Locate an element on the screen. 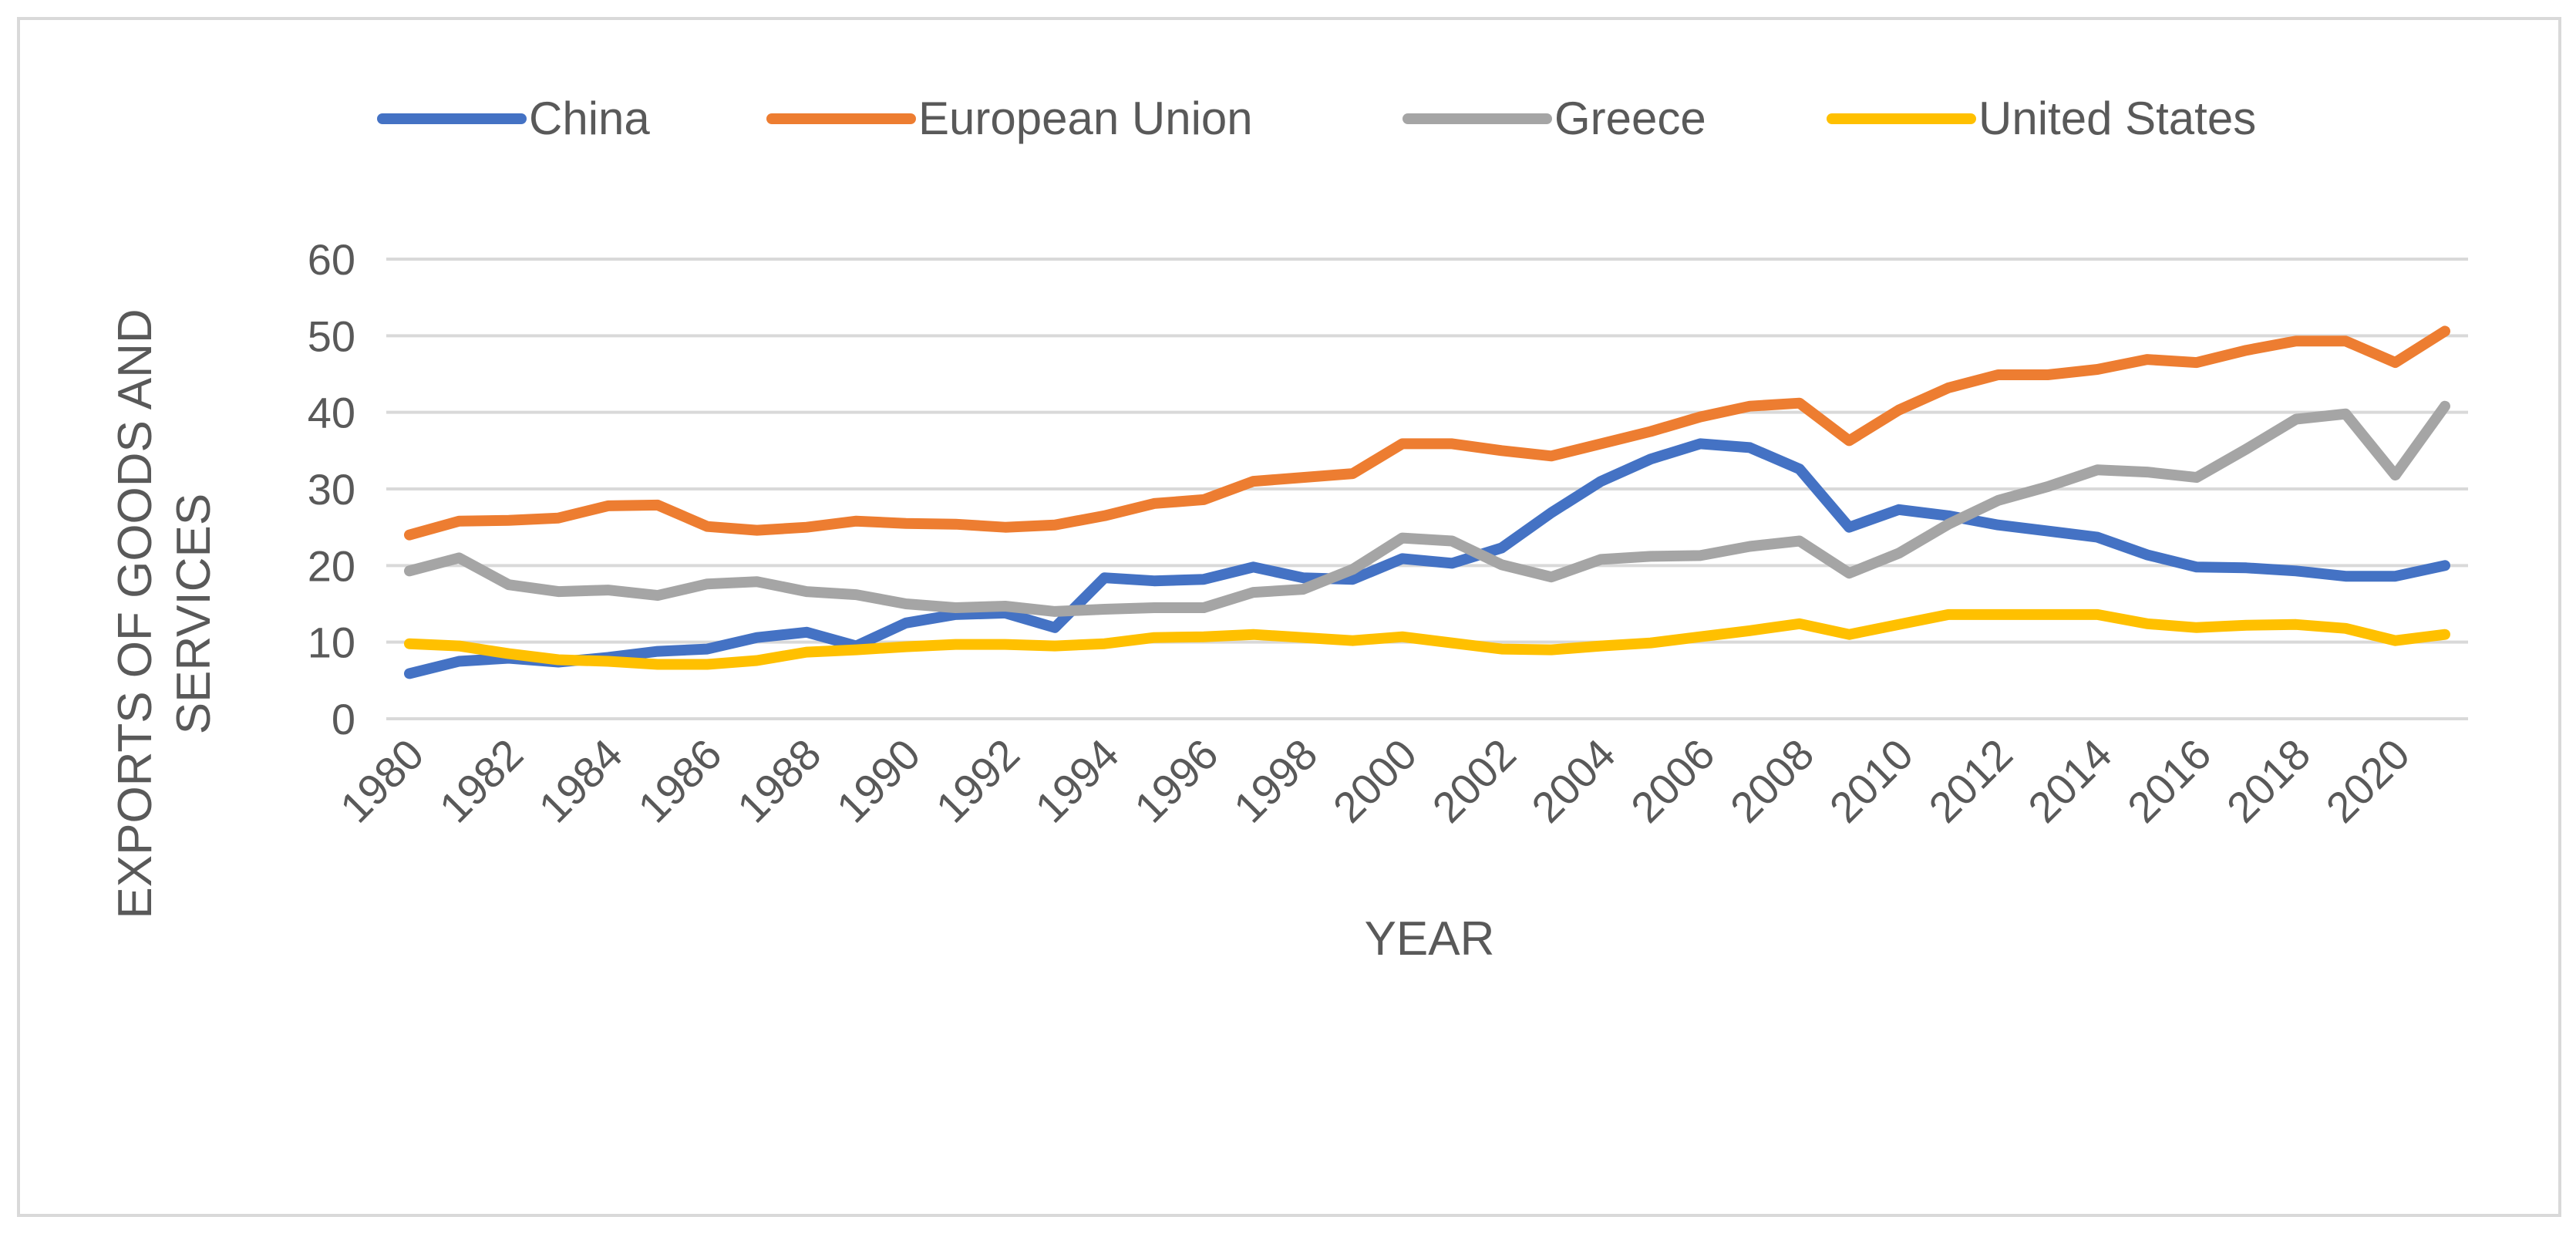 The image size is (2576, 1237). legend-label: Greece is located at coordinates (1630, 118).